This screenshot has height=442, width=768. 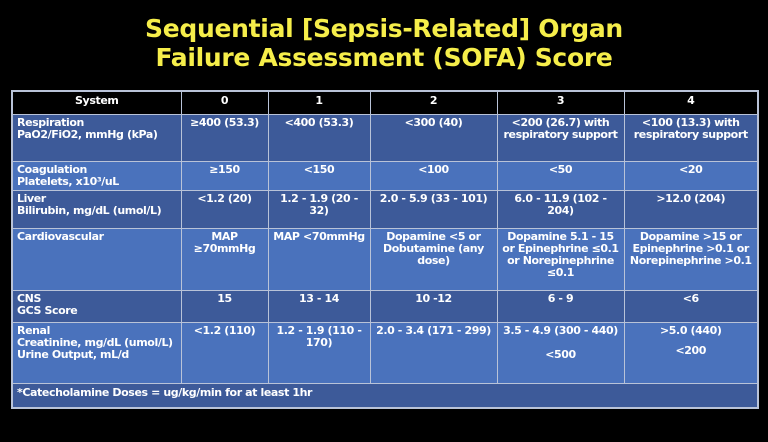 What do you see at coordinates (691, 176) in the screenshot?
I see `score-4-cell: <20` at bounding box center [691, 176].